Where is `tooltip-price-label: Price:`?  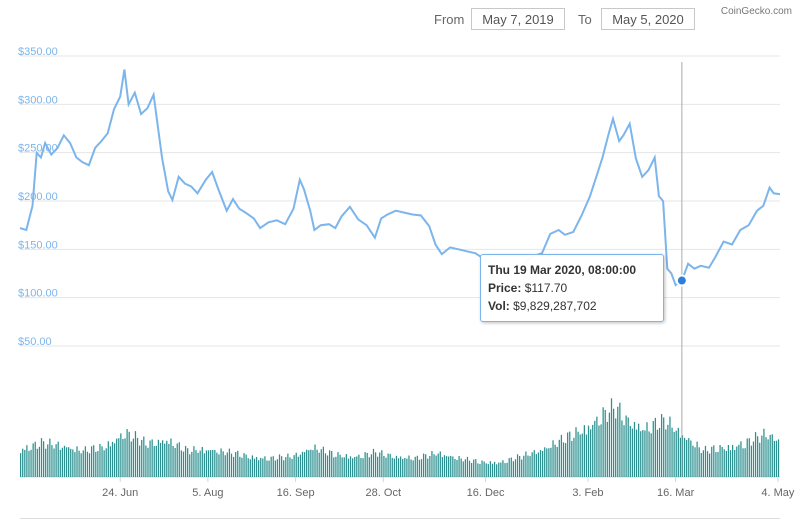 tooltip-price-label: Price: is located at coordinates (505, 288).